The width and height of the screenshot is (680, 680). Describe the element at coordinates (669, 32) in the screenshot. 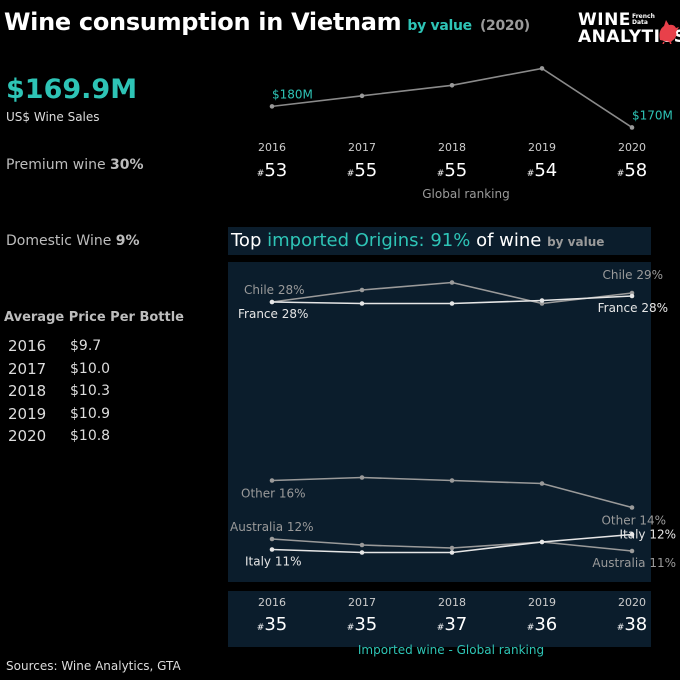

I see `rooster-icon` at that location.